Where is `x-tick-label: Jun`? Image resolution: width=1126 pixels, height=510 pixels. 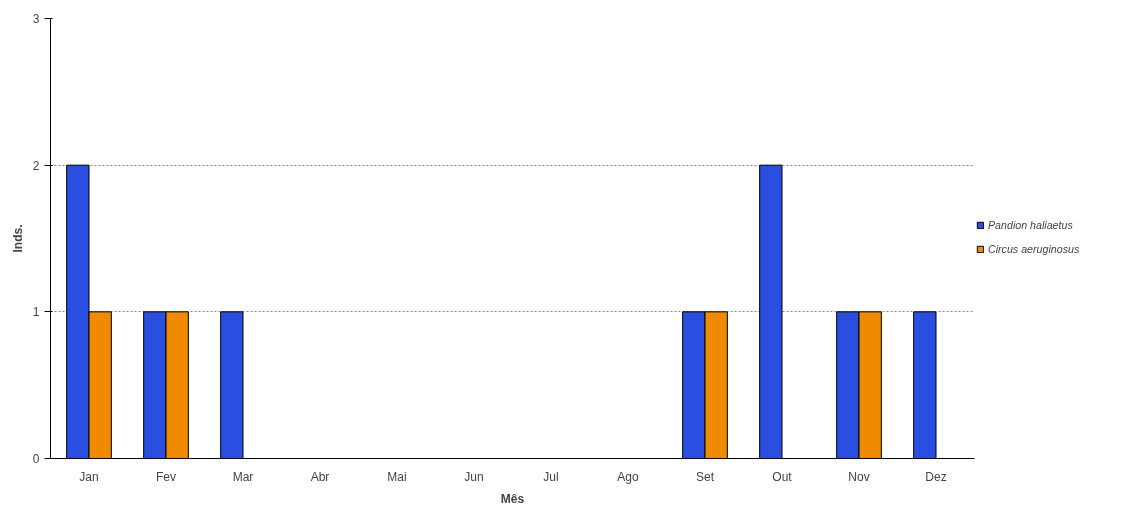
x-tick-label: Jun is located at coordinates (474, 476).